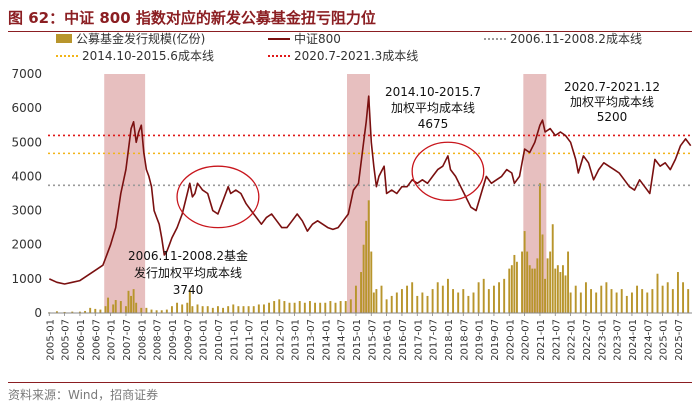 Image resolution: width=700 pixels, height=408 pixels. I want to click on x-tick-label: 2008-01, so click(142, 340).